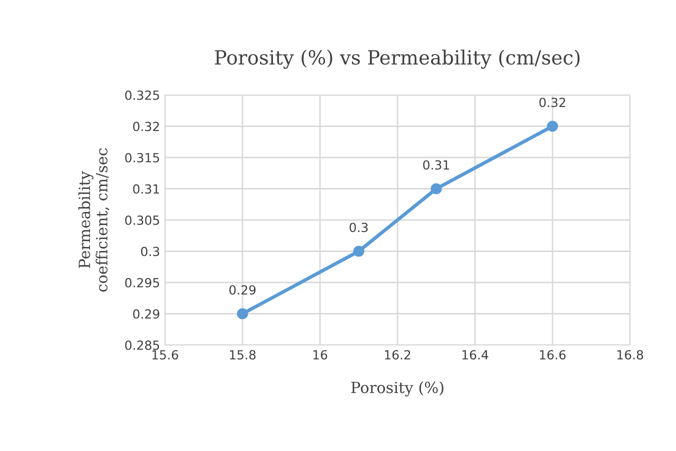  What do you see at coordinates (552, 103) in the screenshot?
I see `data-label: 0.32` at bounding box center [552, 103].